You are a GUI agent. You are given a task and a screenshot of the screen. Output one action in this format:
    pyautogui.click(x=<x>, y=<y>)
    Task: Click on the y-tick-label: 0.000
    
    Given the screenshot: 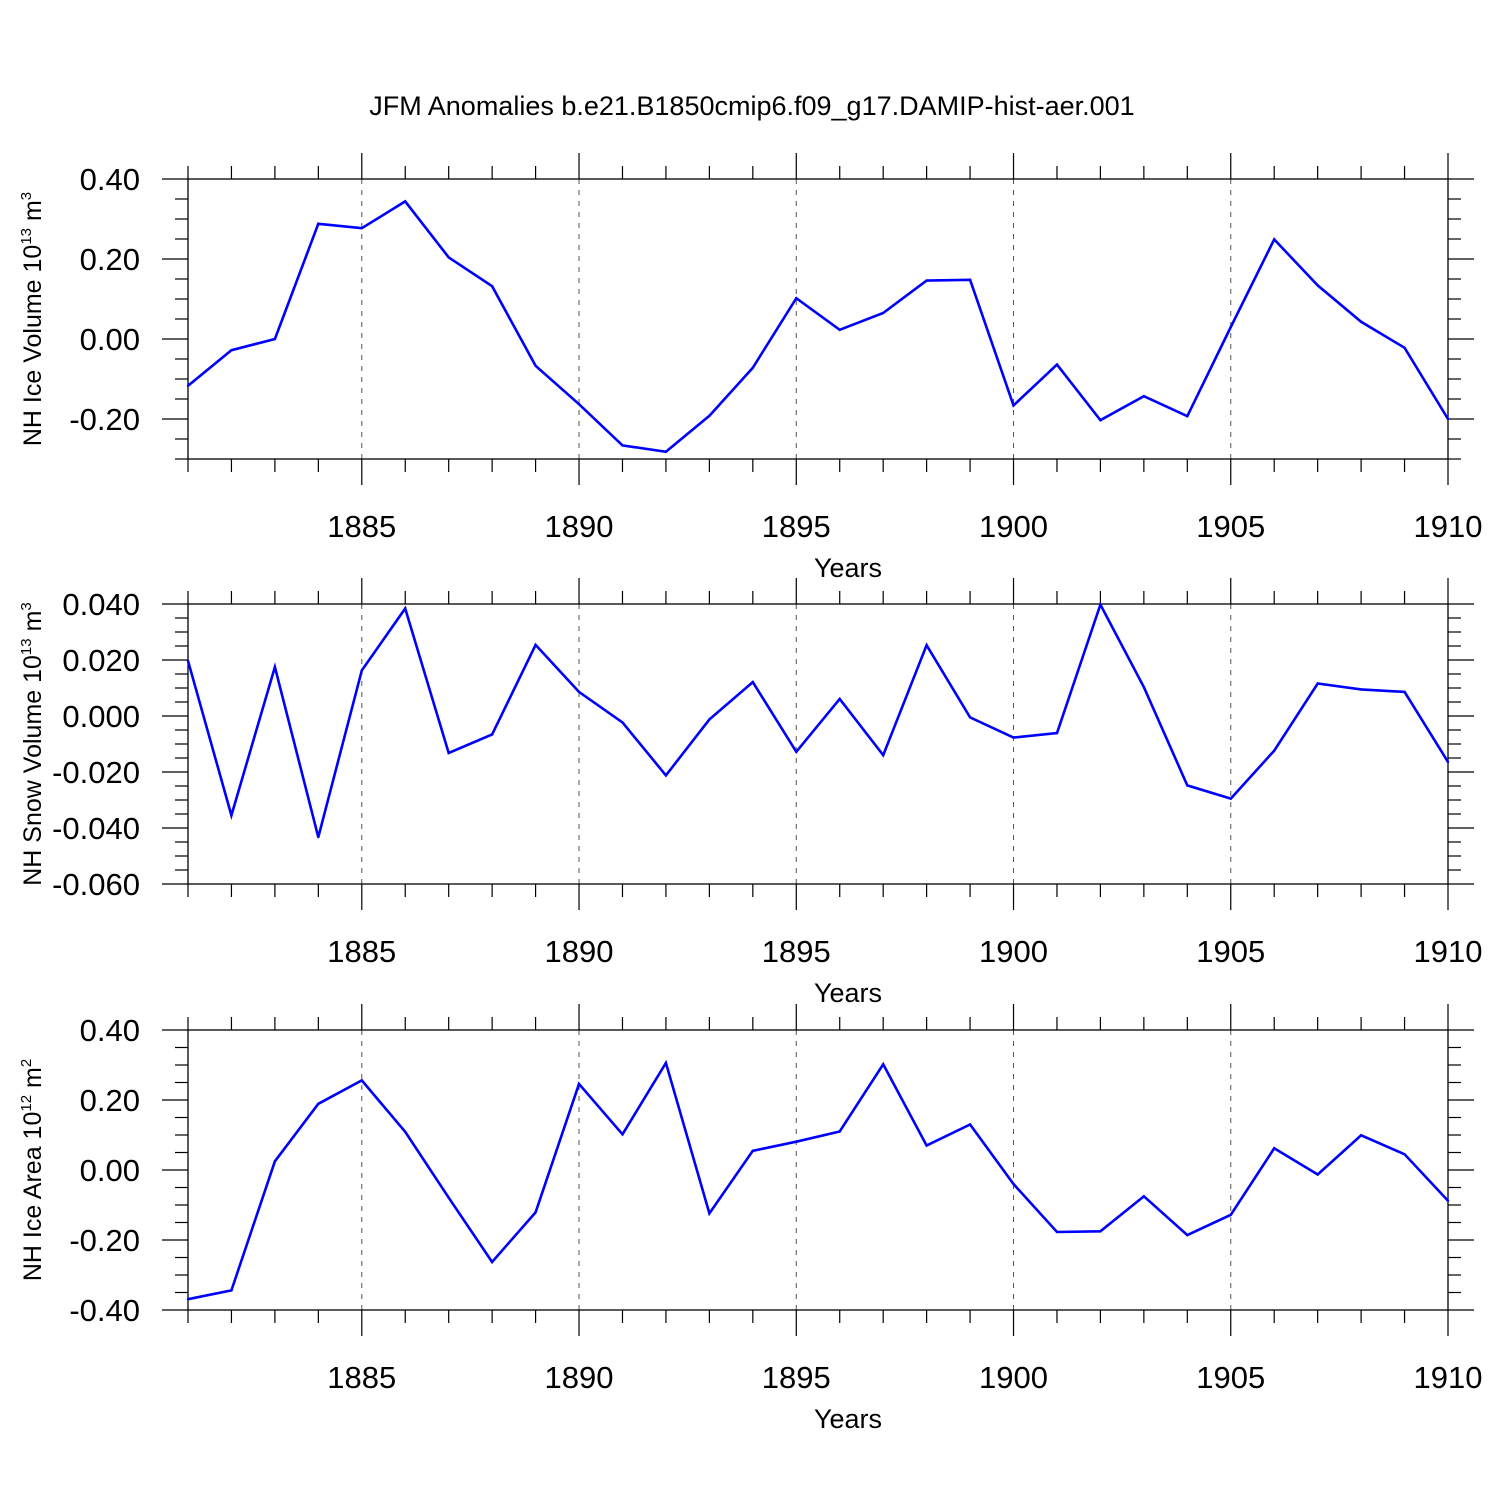 What is the action you would take?
    pyautogui.click(x=101, y=716)
    